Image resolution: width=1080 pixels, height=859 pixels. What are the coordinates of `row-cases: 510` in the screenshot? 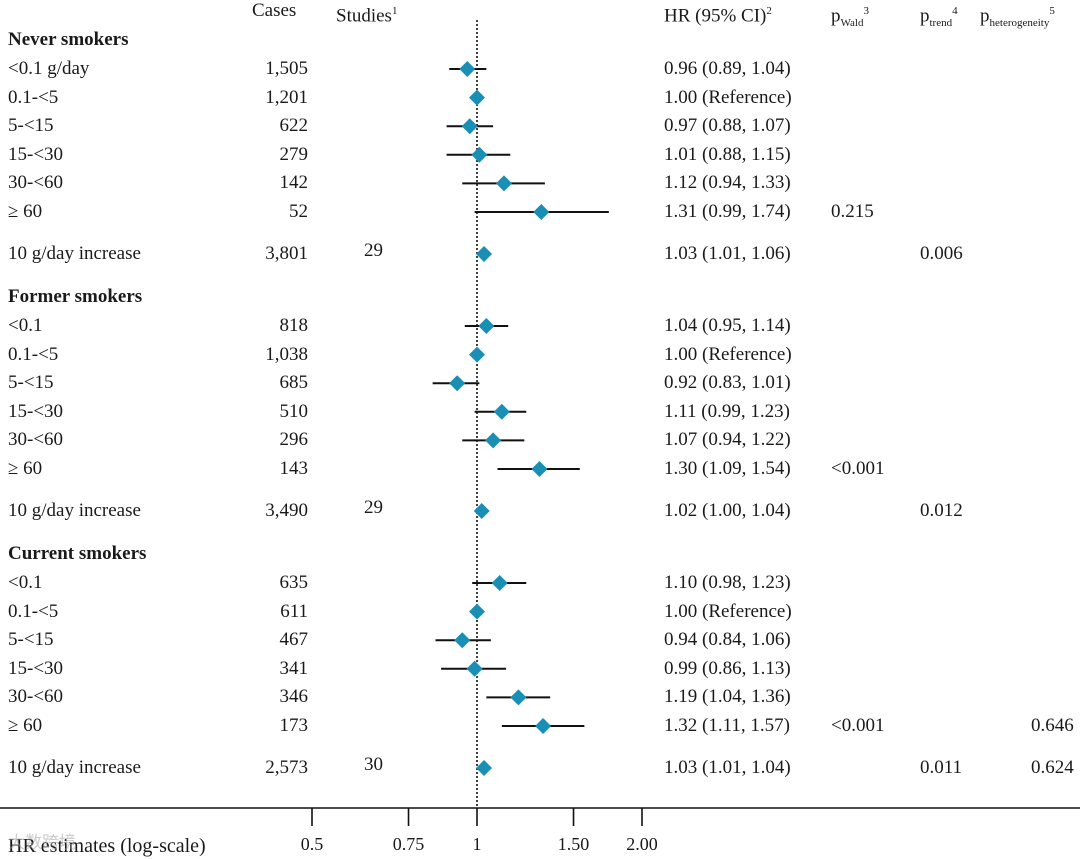 It's located at (294, 411).